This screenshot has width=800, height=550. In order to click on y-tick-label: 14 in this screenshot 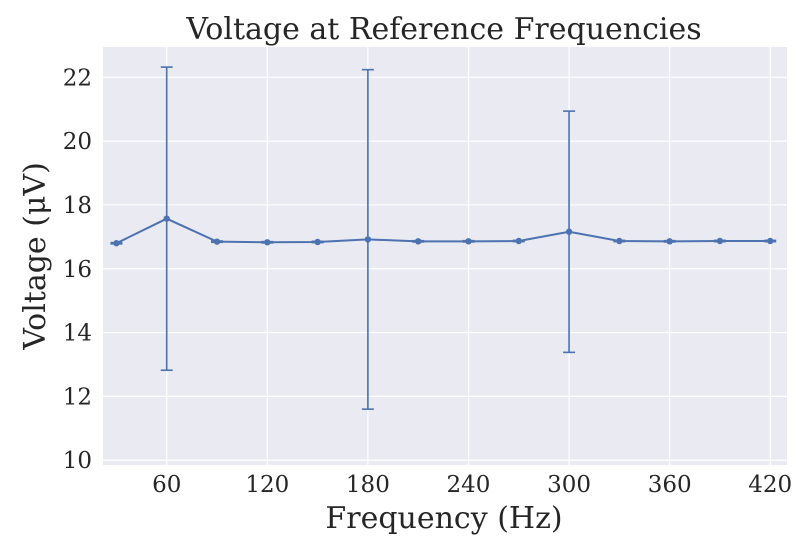, I will do `click(77, 334)`.